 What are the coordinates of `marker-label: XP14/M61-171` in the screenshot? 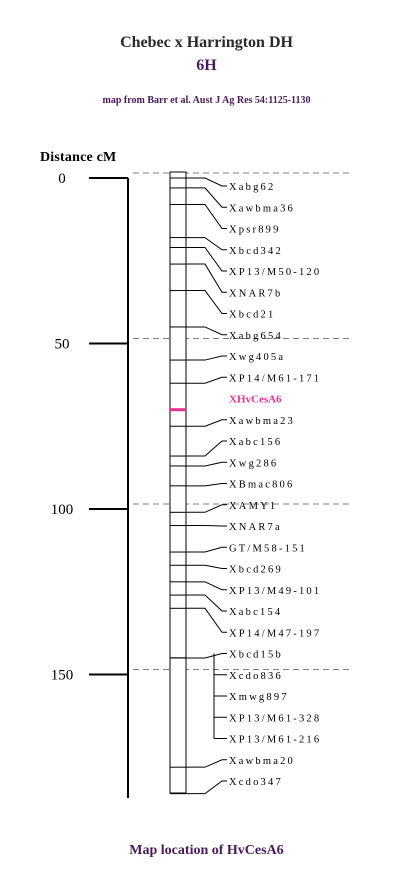 It's located at (275, 378).